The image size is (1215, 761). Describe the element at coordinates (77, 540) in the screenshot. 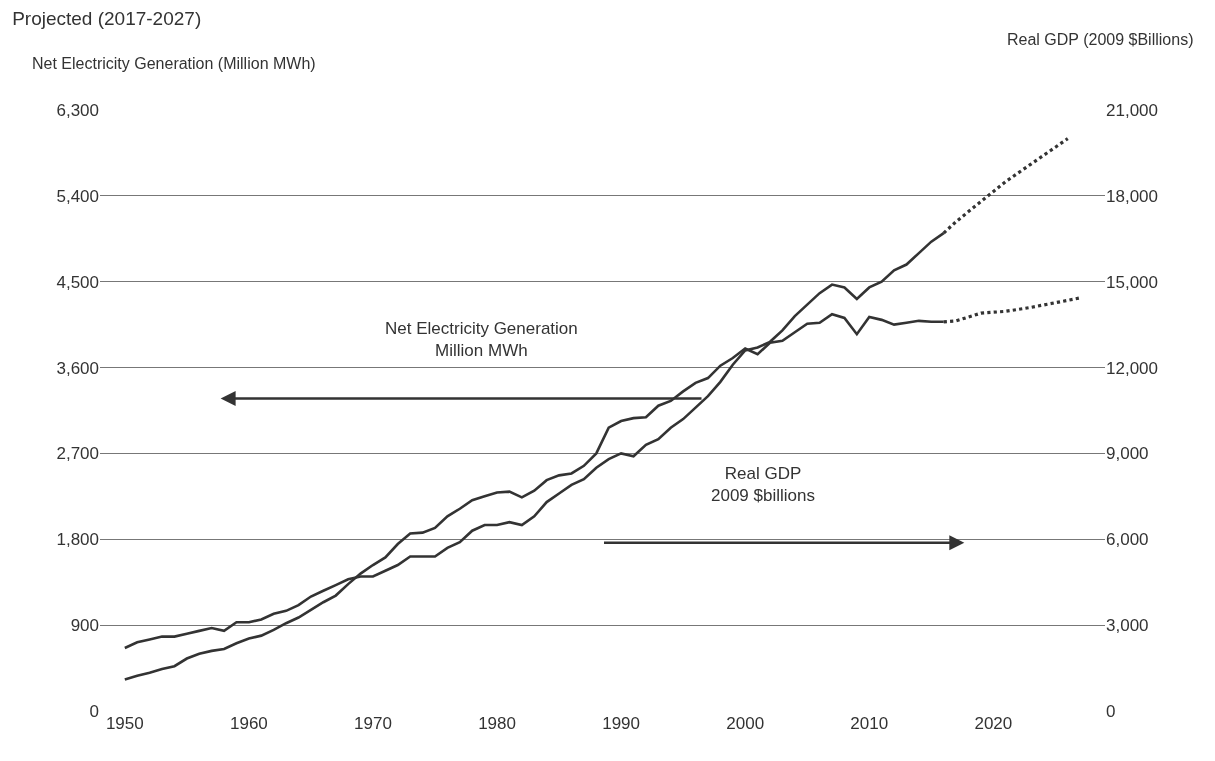

I see `y-tick-label: 1,800` at that location.